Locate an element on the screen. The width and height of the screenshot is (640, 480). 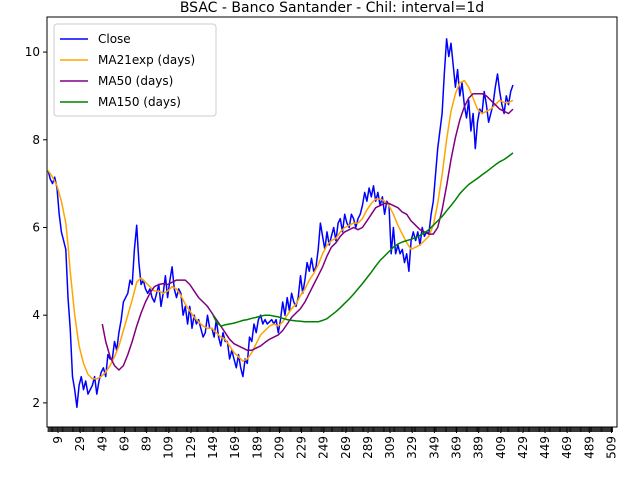
x-tick-label: 409 is located at coordinates (501, 447).